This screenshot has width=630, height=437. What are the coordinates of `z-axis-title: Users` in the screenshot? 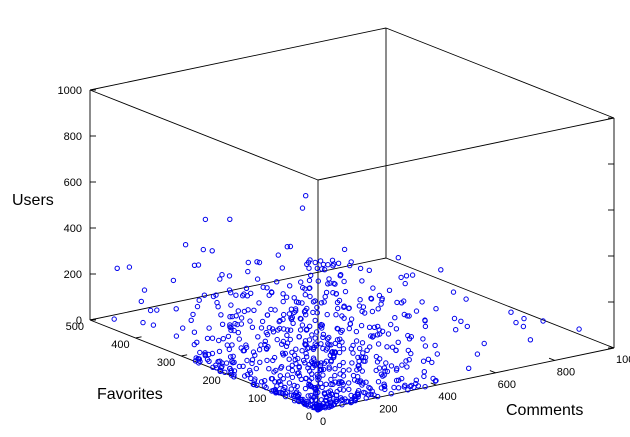 It's located at (33, 200).